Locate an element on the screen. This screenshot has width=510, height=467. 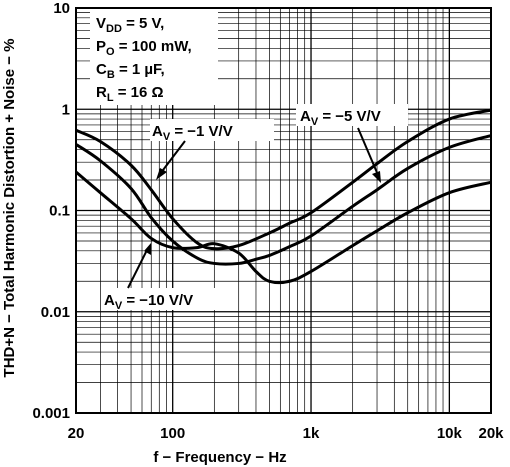
condition-vdd: VDD = 5 V, is located at coordinates (130, 25).